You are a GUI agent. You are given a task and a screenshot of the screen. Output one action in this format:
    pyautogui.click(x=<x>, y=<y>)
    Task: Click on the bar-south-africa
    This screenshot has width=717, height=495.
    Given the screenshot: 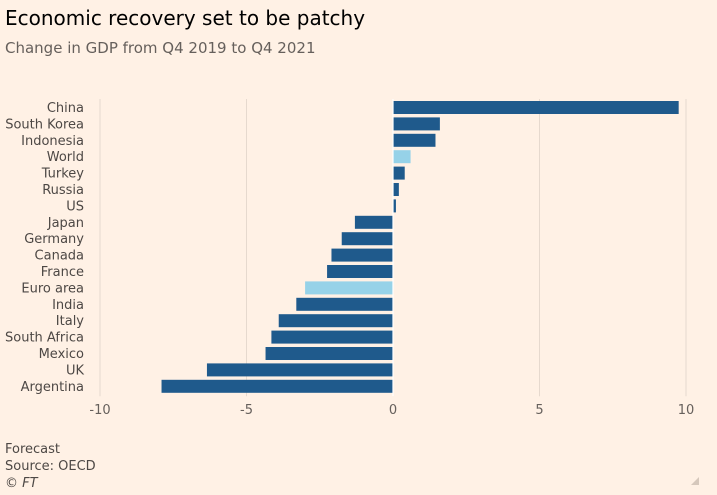 What is the action you would take?
    pyautogui.click(x=332, y=337)
    